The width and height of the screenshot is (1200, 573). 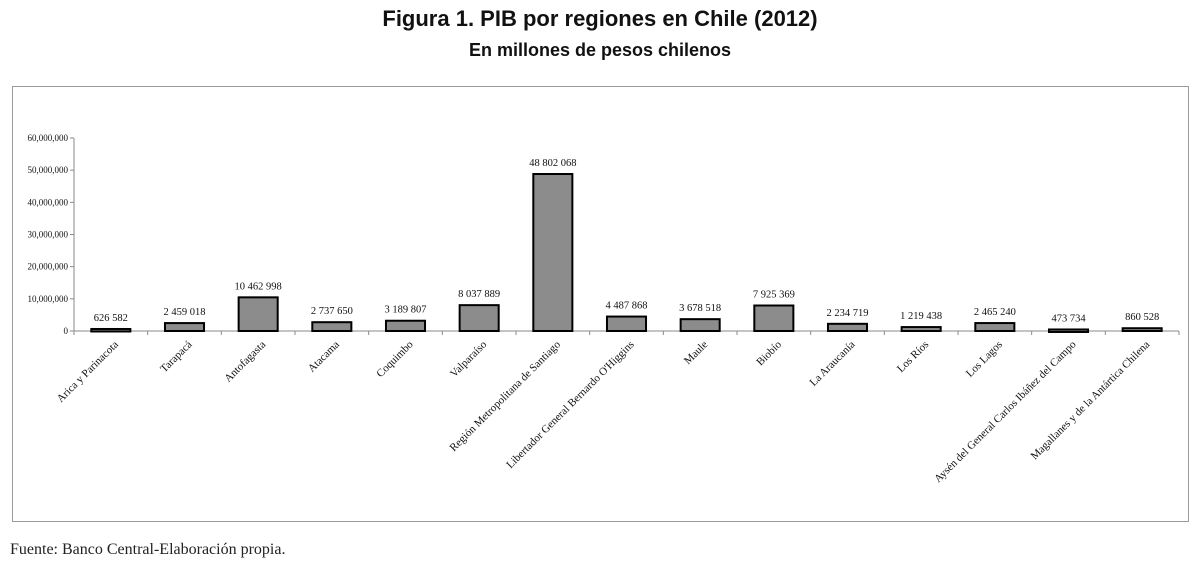 What do you see at coordinates (406, 310) in the screenshot?
I see `data-label: 3 189 807` at bounding box center [406, 310].